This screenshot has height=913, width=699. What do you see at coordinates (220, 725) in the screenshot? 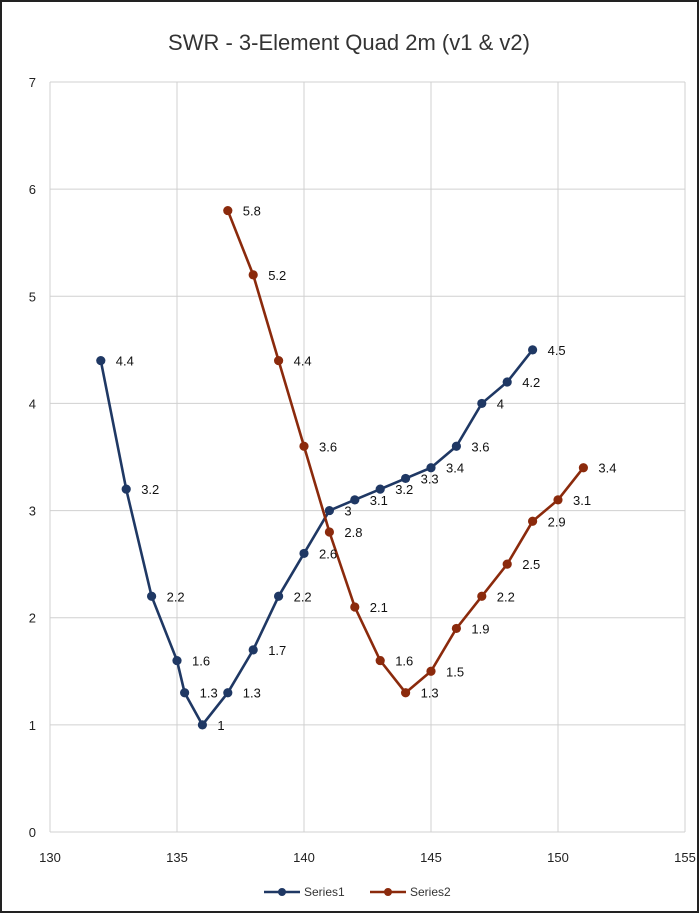
I see `data-label: 1` at bounding box center [220, 725].